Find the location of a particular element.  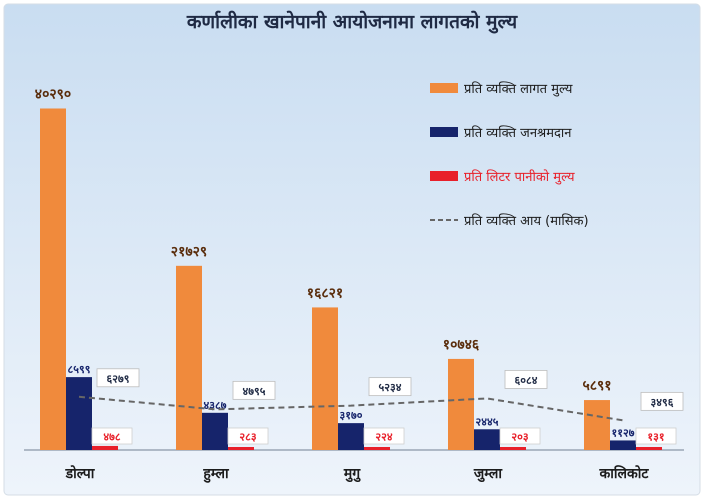

chart-title: कर्णालीका खानेपानी आयोजनामा लागतको मुल्य is located at coordinates (352, 22).